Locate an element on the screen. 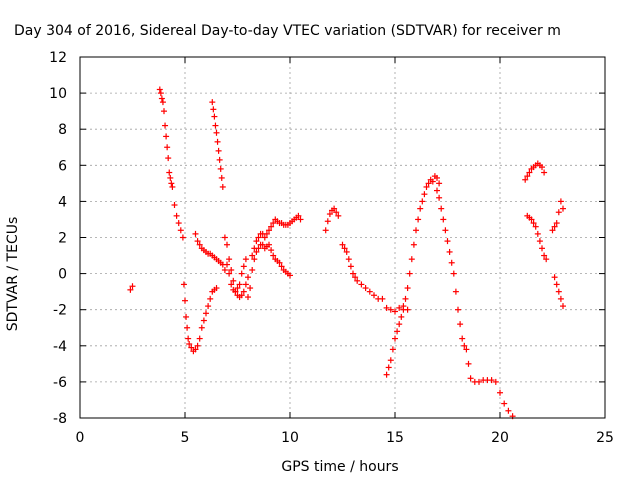  x-axis-title: GPS time / hours is located at coordinates (339, 467).